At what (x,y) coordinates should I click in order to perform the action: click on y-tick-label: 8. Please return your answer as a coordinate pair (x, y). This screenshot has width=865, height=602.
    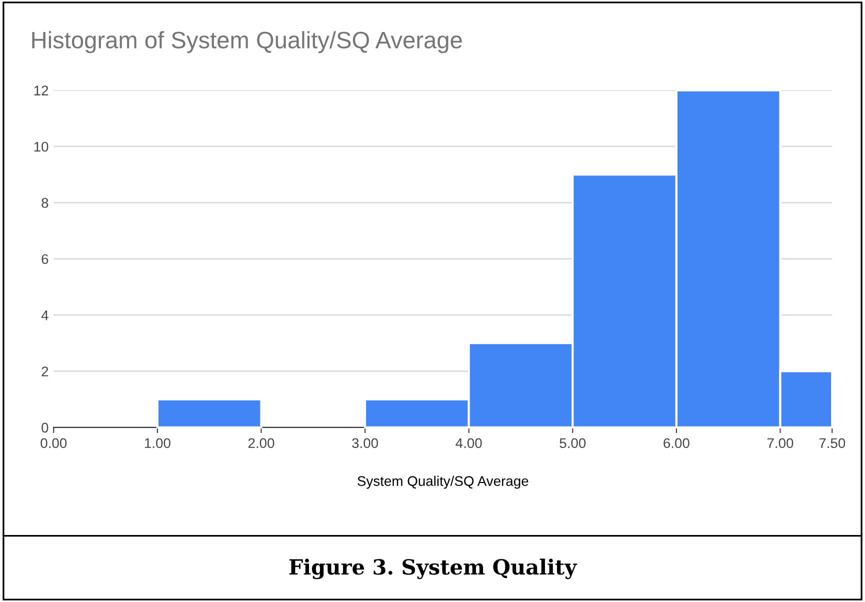
    Looking at the image, I should click on (45, 203).